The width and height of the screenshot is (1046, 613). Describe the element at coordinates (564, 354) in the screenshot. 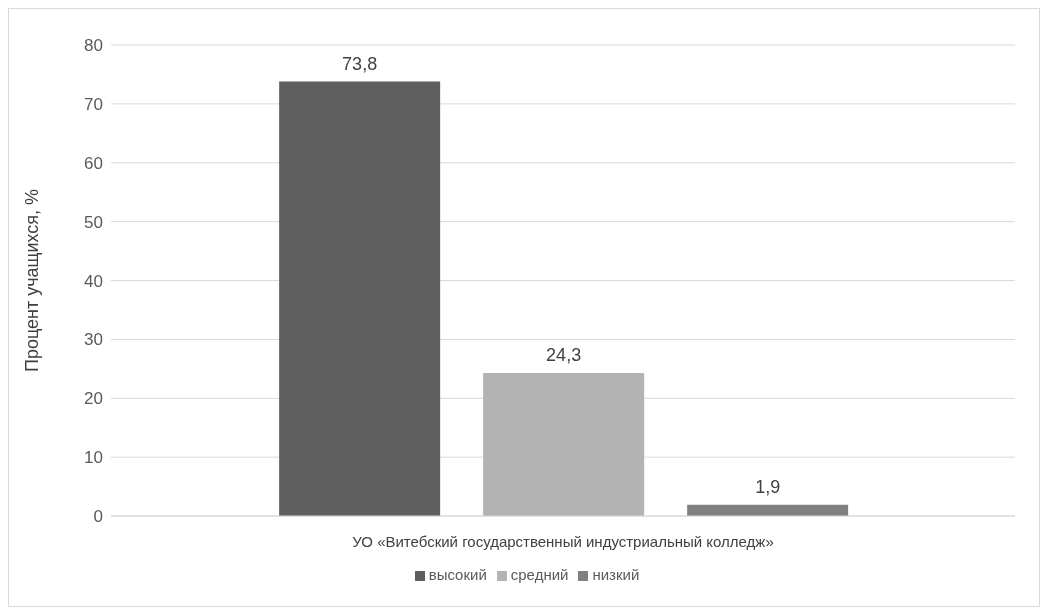

I see `data-label: 24,3` at that location.